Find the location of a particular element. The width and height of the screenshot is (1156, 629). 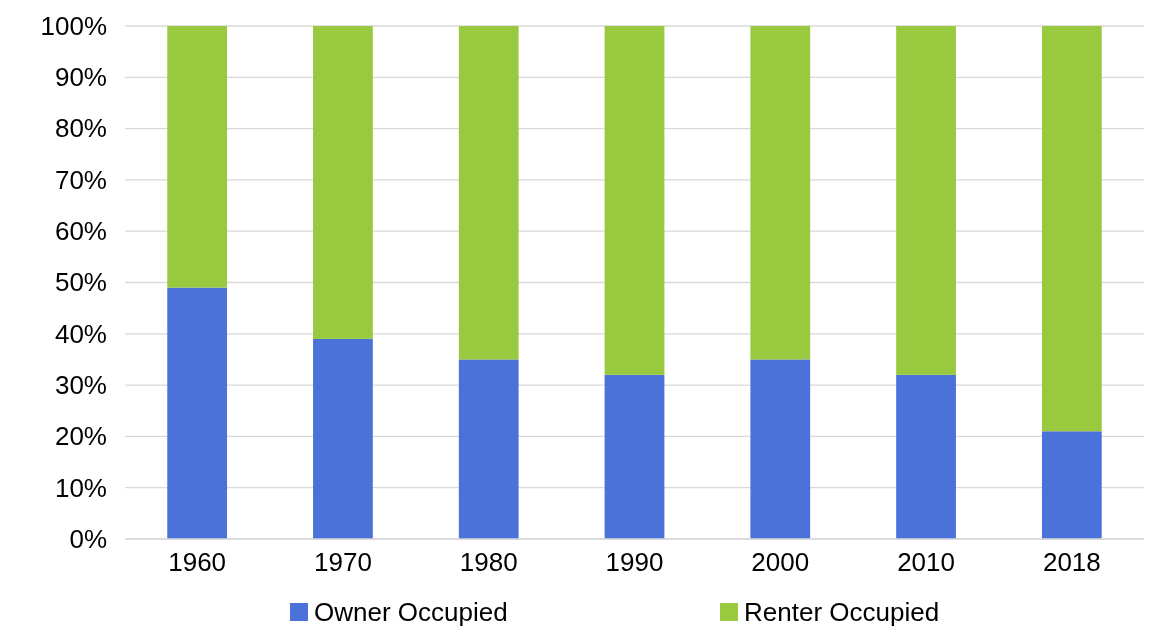

y-tick-label: 40% is located at coordinates (80, 333).